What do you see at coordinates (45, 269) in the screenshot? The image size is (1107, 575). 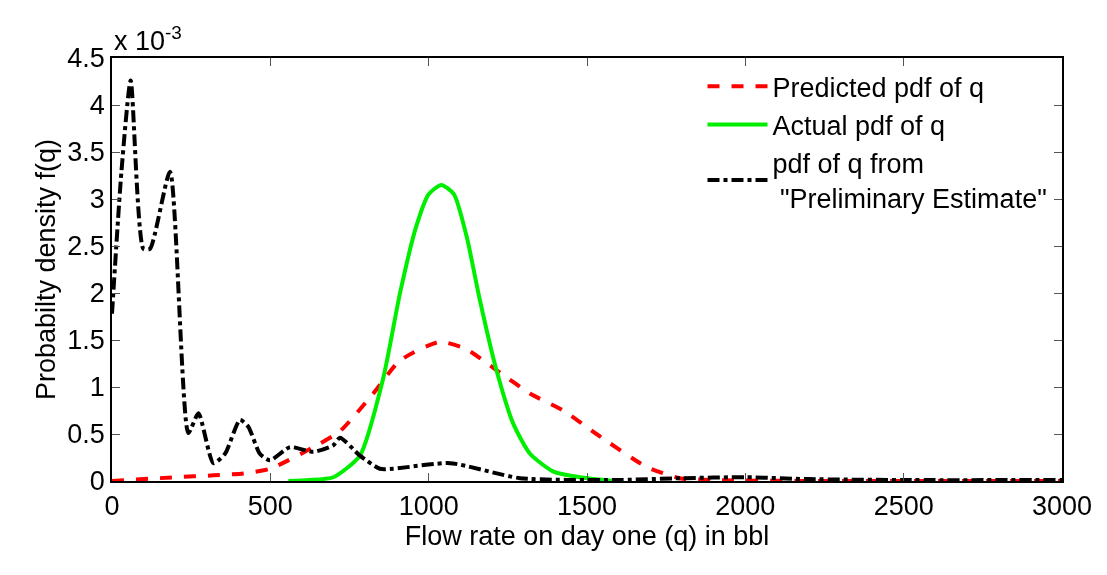 I see `y-axis-title: Probabilty density f(q)` at bounding box center [45, 269].